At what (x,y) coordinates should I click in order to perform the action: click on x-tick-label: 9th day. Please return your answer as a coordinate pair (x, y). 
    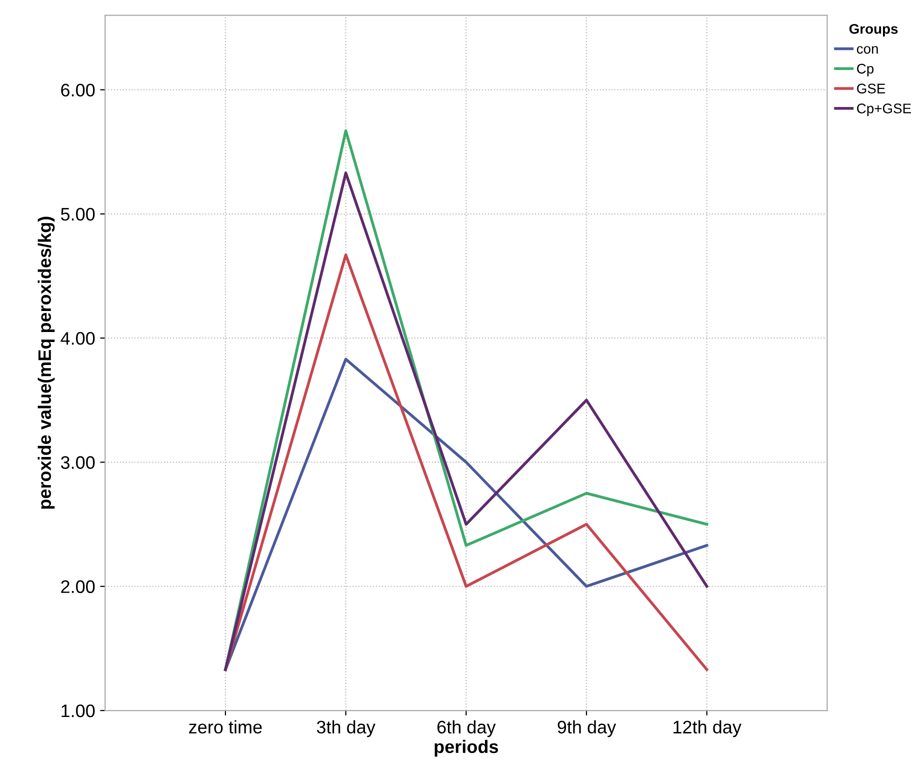
    Looking at the image, I should click on (587, 729).